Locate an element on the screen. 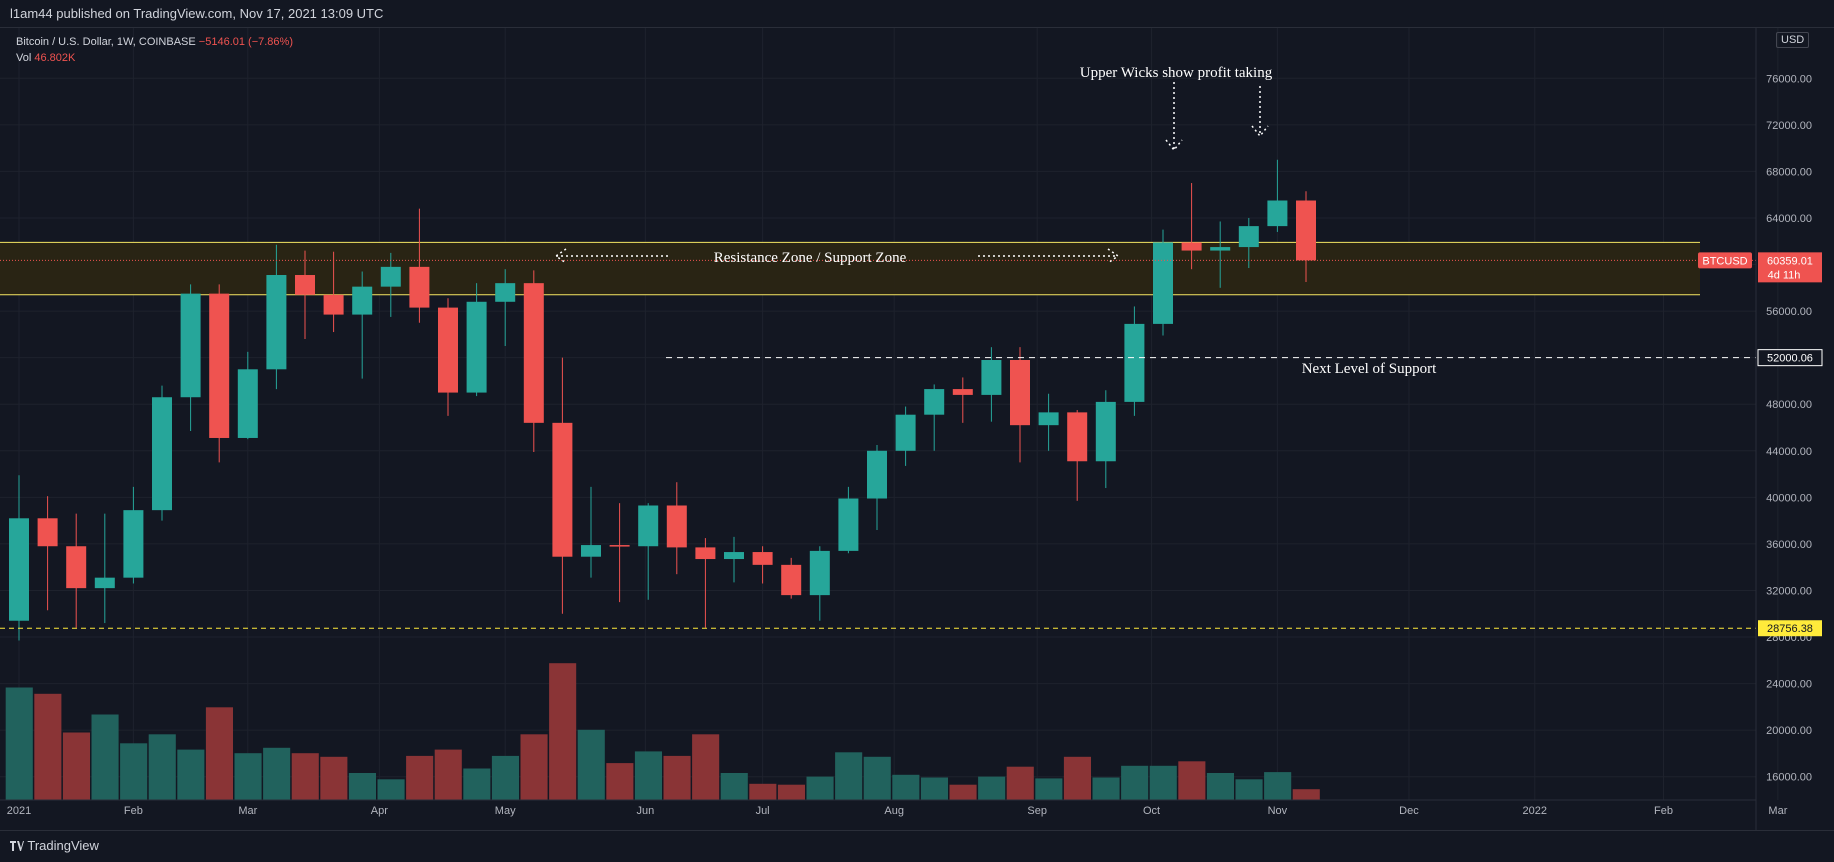 The image size is (1834, 862). symbol-title: Bitcoin / U.S. Dollar, 1W, COINBASE is located at coordinates (106, 42).